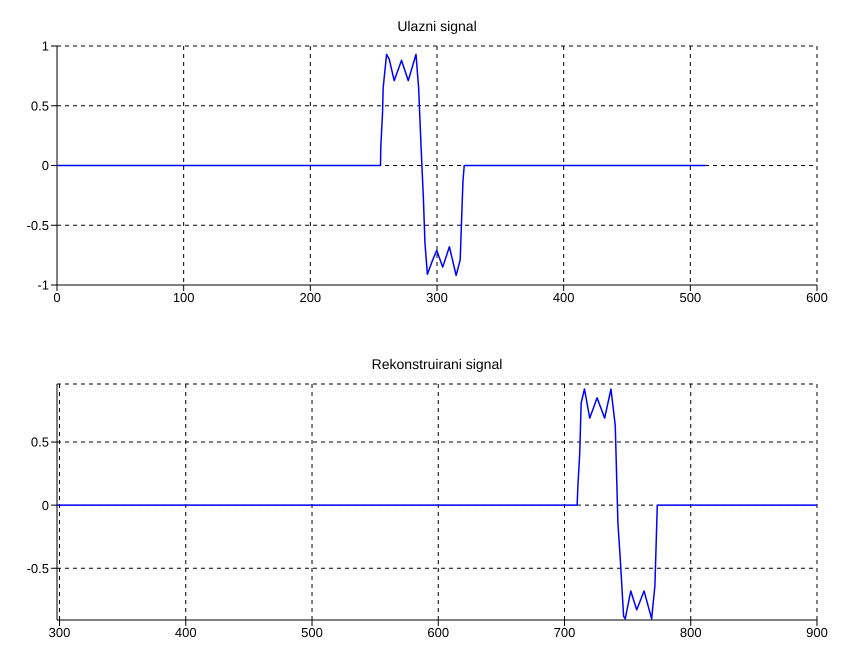 This screenshot has height=649, width=845. I want to click on x-tick-label: 0, so click(57, 298).